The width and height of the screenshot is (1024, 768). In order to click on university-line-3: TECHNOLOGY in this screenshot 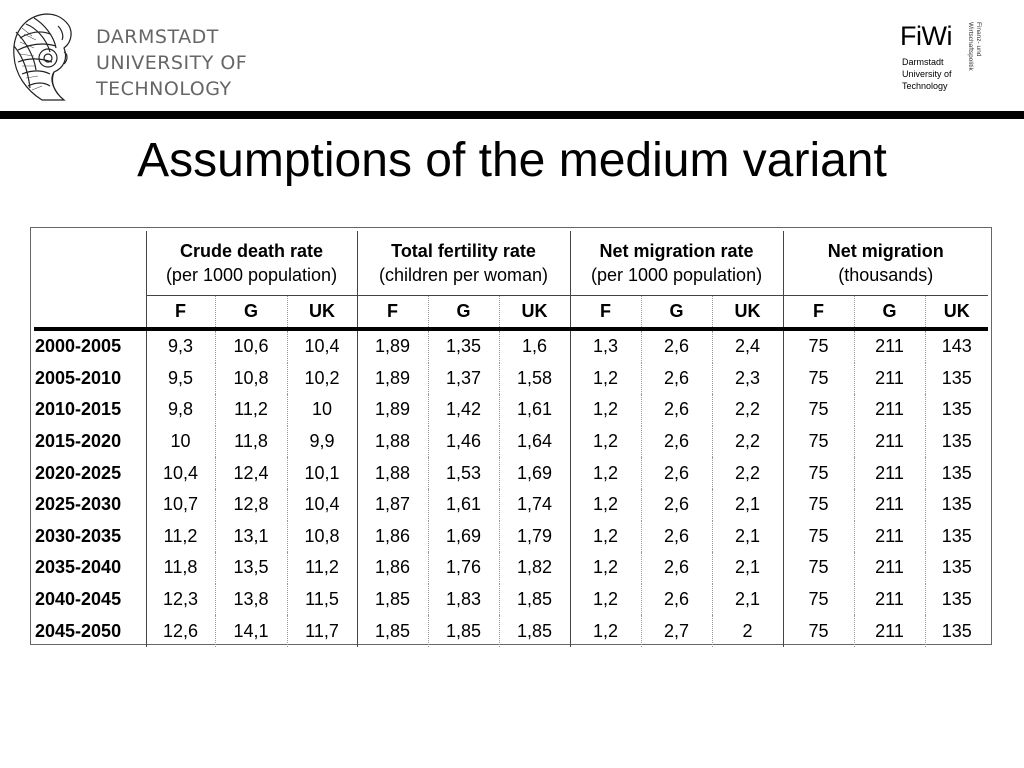, I will do `click(164, 89)`.